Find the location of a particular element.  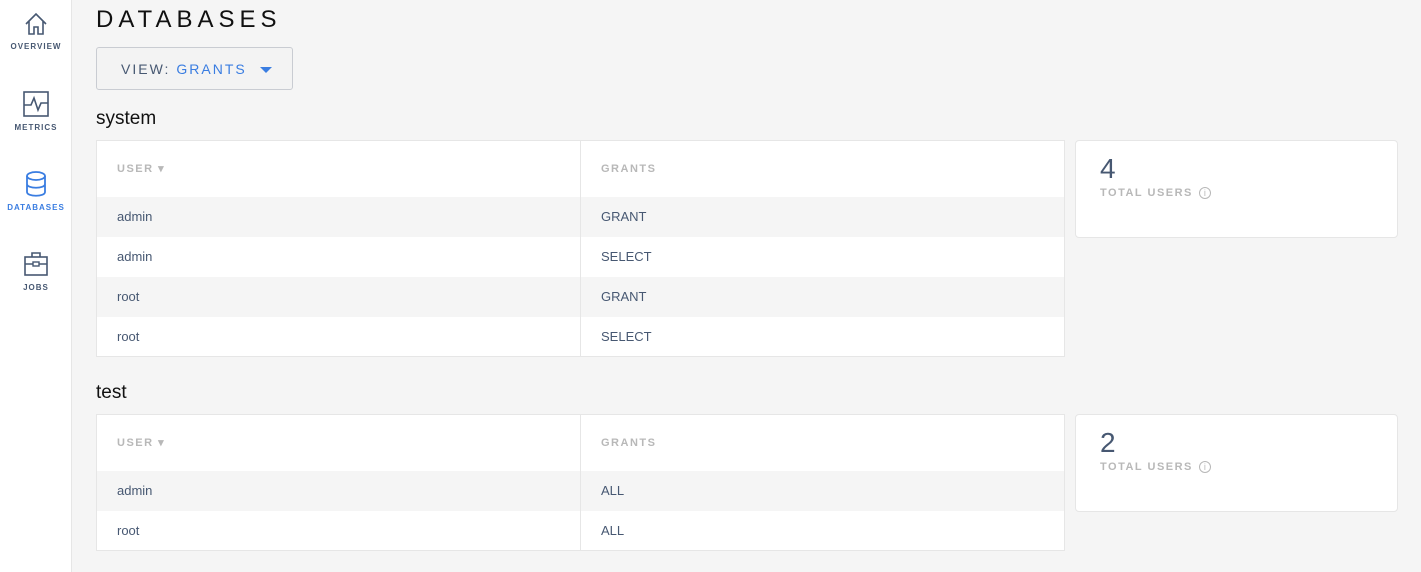

database-name: system is located at coordinates (126, 118).